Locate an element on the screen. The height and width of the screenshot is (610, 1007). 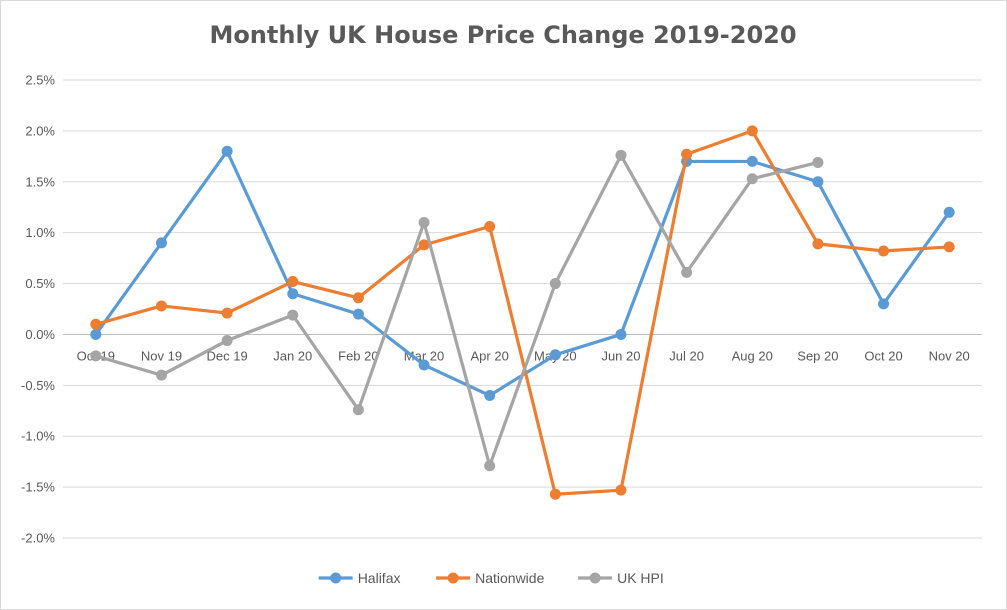
y-tick-label: -0.5% is located at coordinates (38, 385).